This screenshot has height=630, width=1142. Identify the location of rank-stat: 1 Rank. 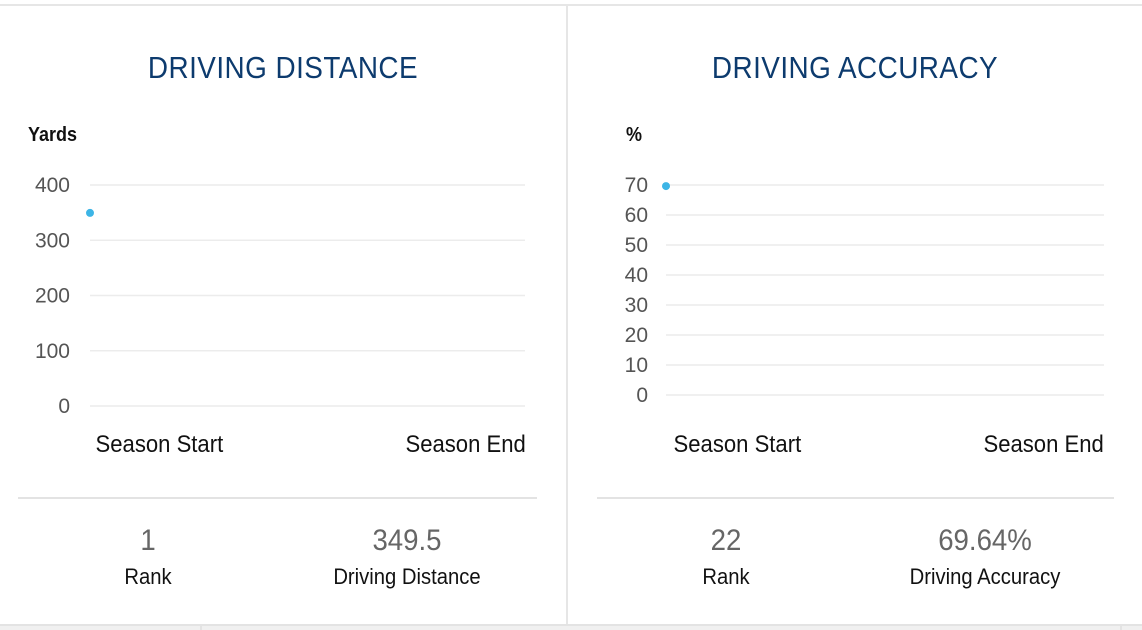
(148, 557).